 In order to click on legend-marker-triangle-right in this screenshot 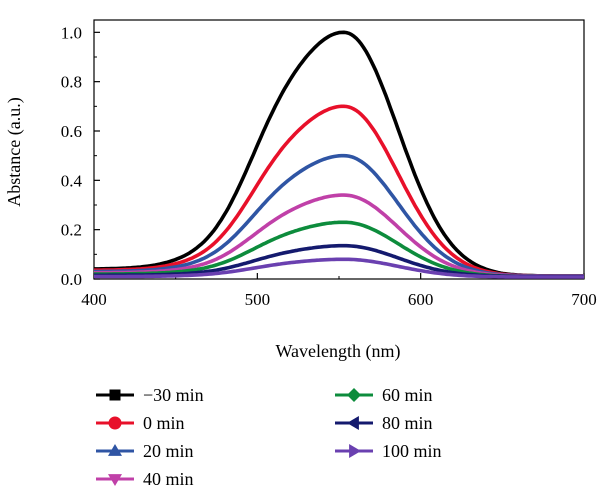, I will do `click(355, 451)`.